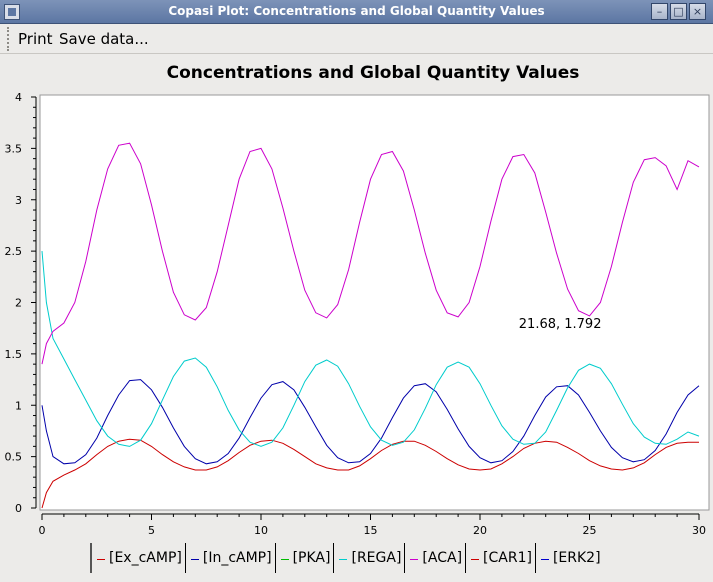 The image size is (713, 582). I want to click on legend-label: [CAR1], so click(507, 558).